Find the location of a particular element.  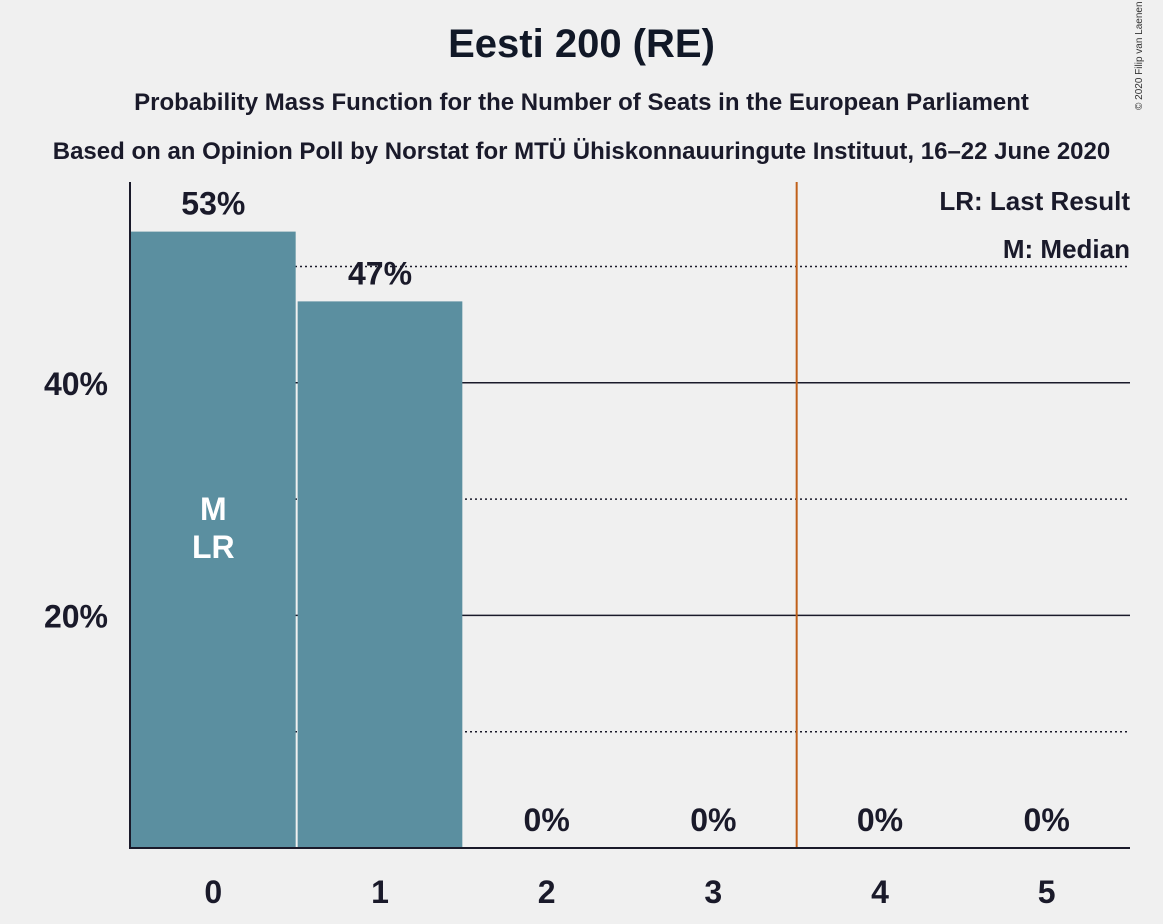

x-tick-label: 4 is located at coordinates (880, 892).